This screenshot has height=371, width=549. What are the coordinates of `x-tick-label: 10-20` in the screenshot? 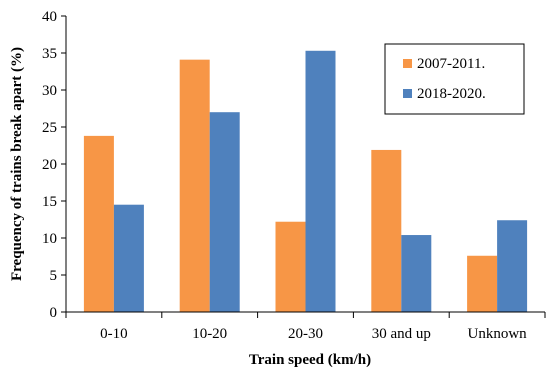 It's located at (209, 334).